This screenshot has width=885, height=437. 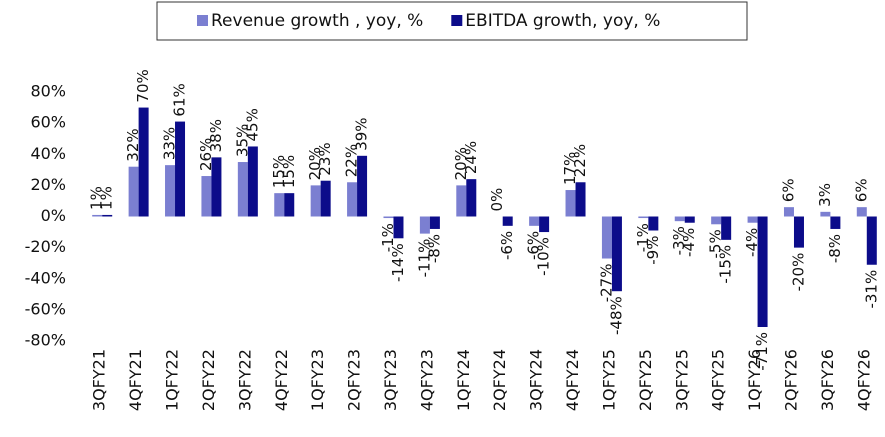 What do you see at coordinates (48, 184) in the screenshot?
I see `y-tick-label: 20%` at bounding box center [48, 184].